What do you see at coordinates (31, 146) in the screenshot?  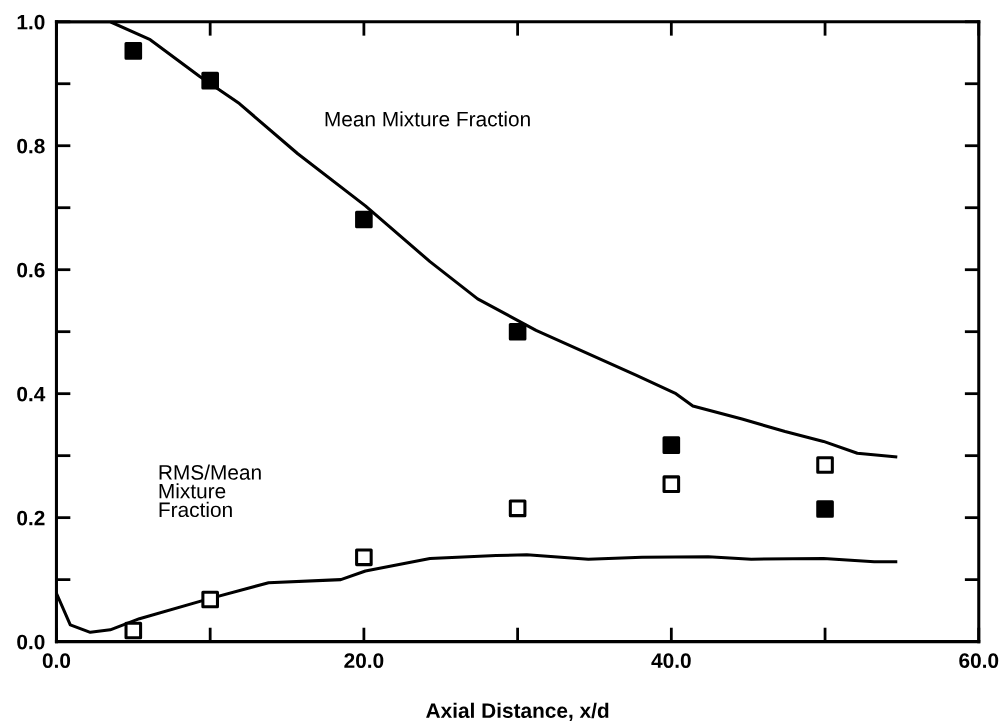 I see `y-tick-label: 0.8` at bounding box center [31, 146].